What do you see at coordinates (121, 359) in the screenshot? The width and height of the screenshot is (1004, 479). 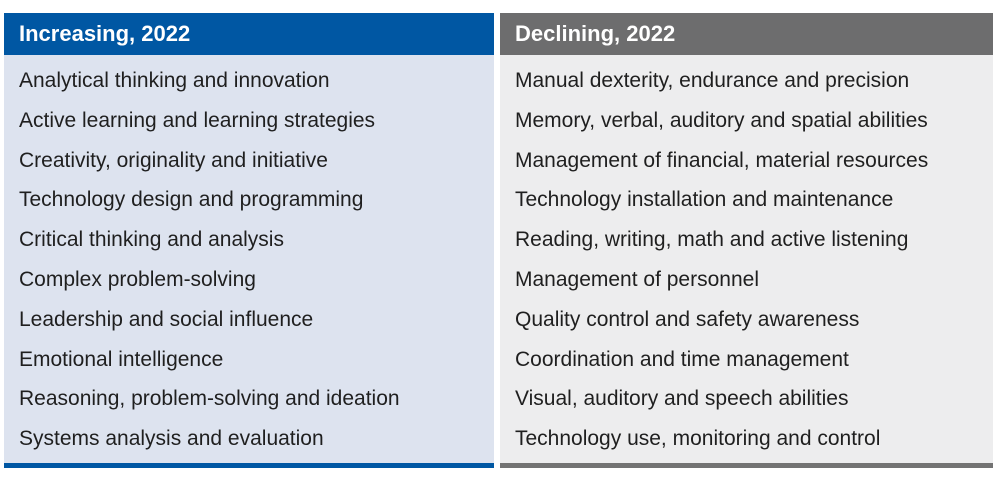 I see `list-item: Emotional intelligence` at bounding box center [121, 359].